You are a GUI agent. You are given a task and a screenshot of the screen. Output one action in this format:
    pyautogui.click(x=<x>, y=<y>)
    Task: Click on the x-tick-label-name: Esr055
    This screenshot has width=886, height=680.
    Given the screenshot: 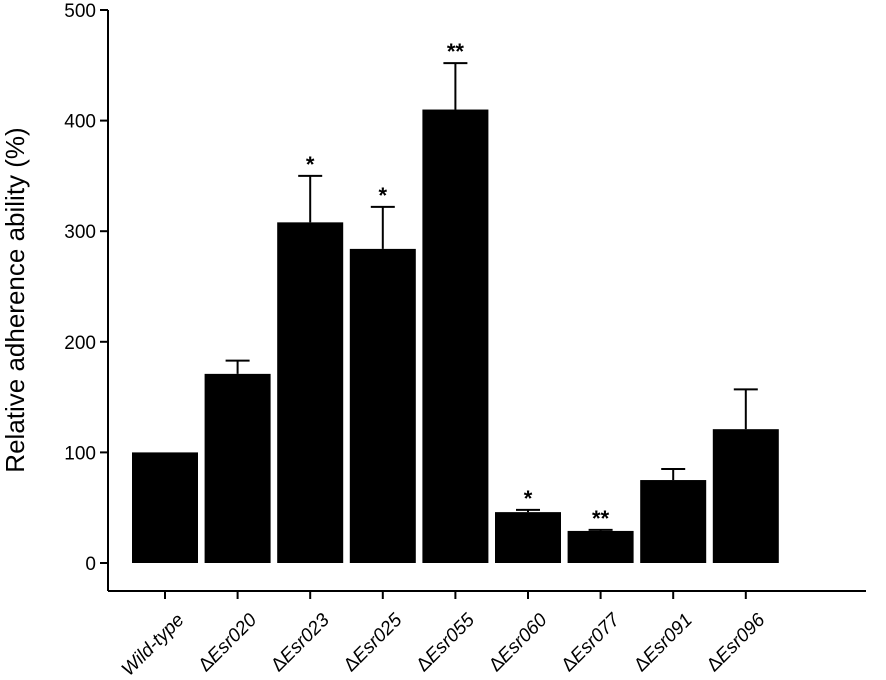 What is the action you would take?
    pyautogui.click(x=451, y=638)
    